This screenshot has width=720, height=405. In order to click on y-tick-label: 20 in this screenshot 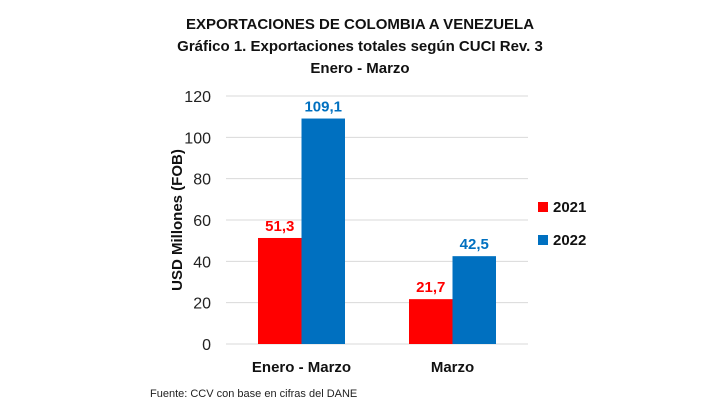, I will do `click(202, 304)`.